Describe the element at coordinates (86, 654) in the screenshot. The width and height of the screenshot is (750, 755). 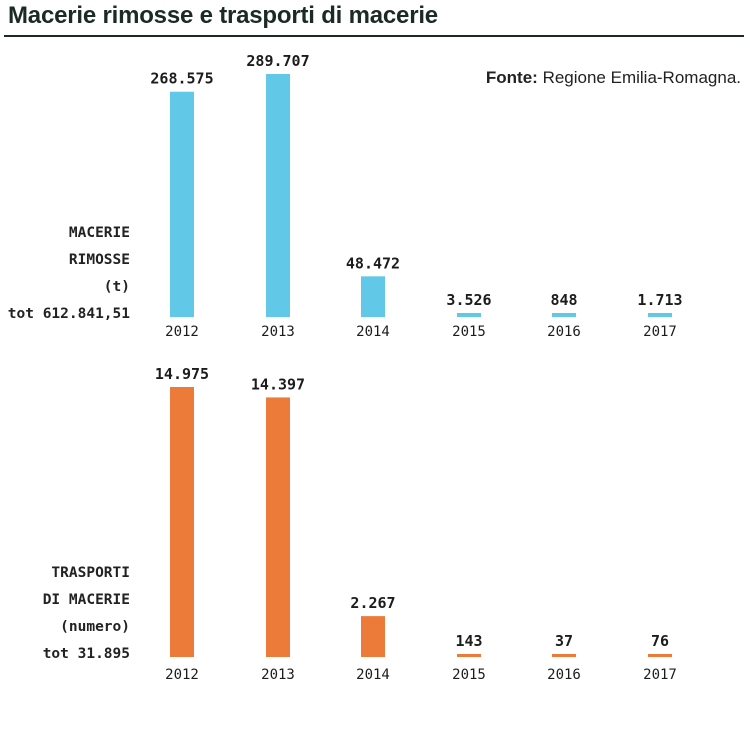
I see `panel-label-line: tot 31.895` at that location.